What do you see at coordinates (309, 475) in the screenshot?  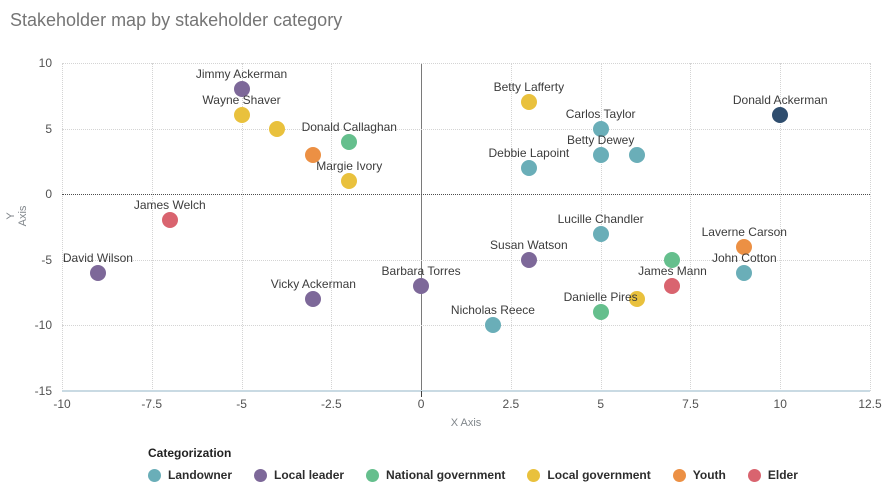 I see `legend-item-label: Local leader` at bounding box center [309, 475].